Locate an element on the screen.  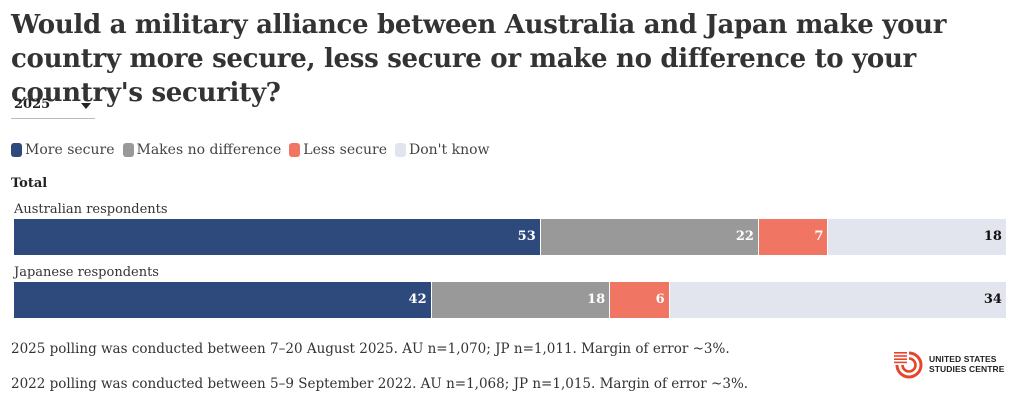
legend-swatch-more-secure is located at coordinates (16, 150).